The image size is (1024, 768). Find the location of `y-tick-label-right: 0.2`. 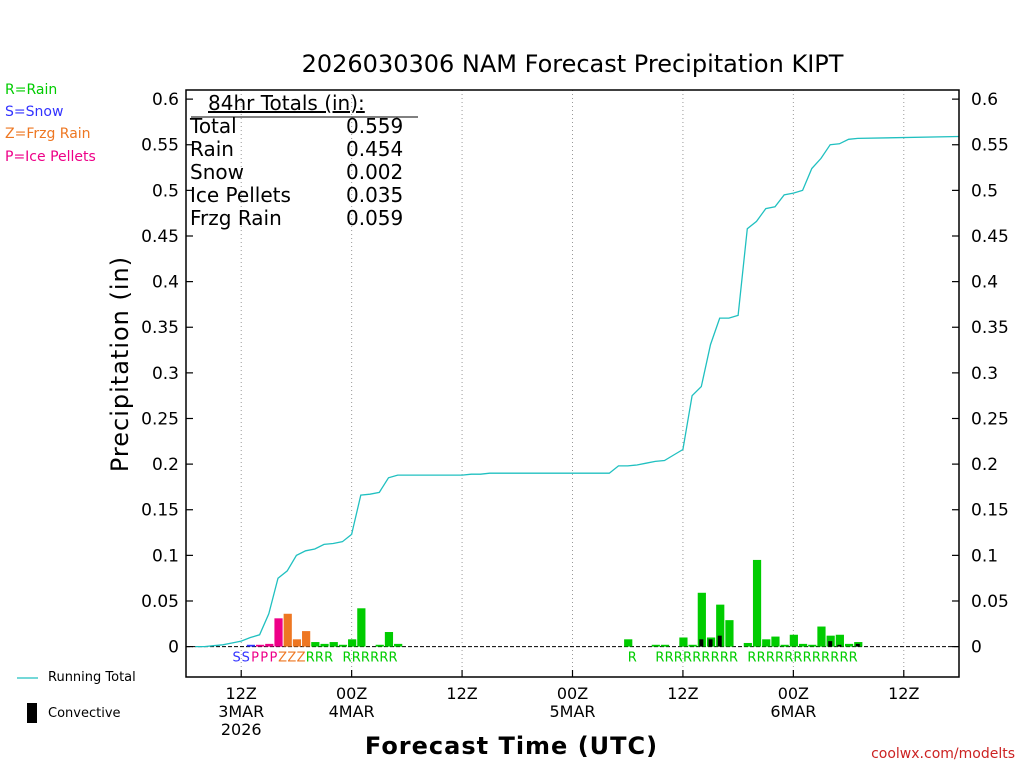

y-tick-label-right: 0.2 is located at coordinates (984, 465).